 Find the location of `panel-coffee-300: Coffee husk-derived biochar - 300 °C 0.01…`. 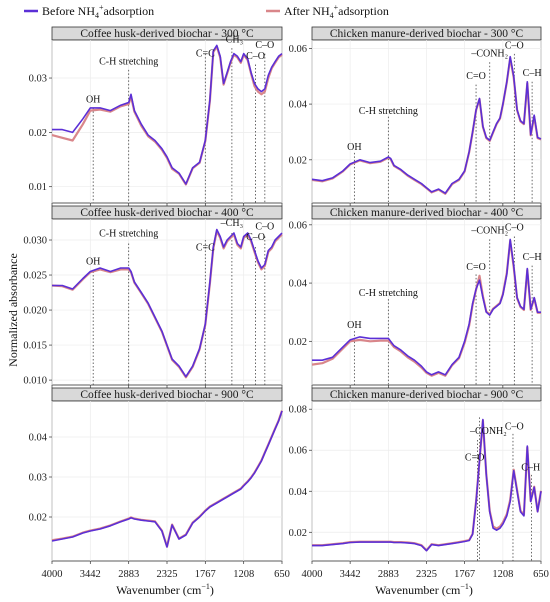

panel-coffee-300: Coffee husk-derived biochar - 300 °C 0.01… is located at coordinates (156, 116).